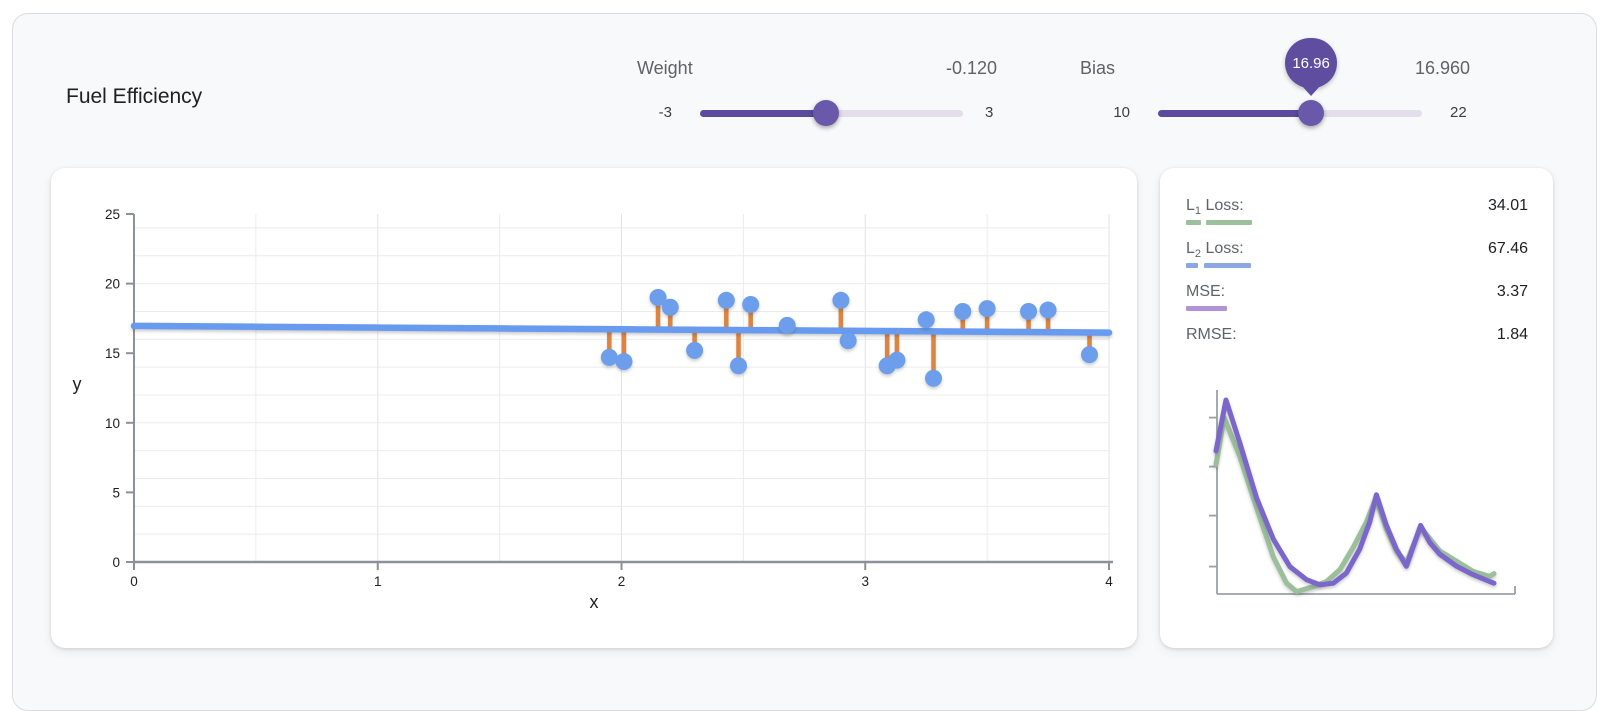 The image size is (1610, 726). I want to click on loss-row-l2: L2 Loss: 67.46, so click(1357, 254).